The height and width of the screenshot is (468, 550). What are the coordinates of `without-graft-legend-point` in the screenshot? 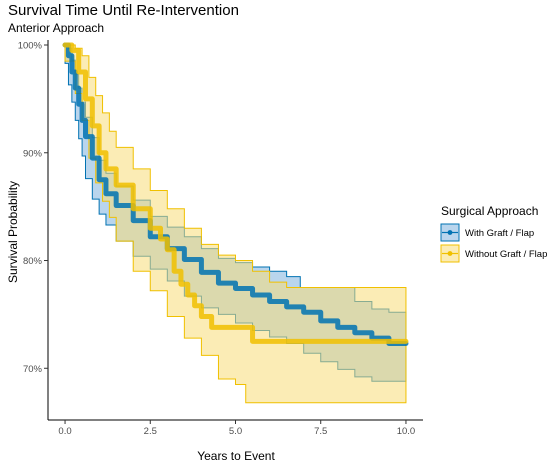 It's located at (450, 253).